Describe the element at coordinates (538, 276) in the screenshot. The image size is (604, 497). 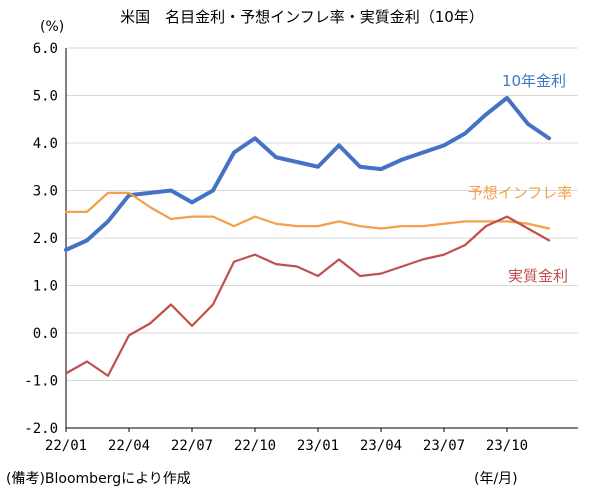
I see `series-label: 実質金利` at that location.